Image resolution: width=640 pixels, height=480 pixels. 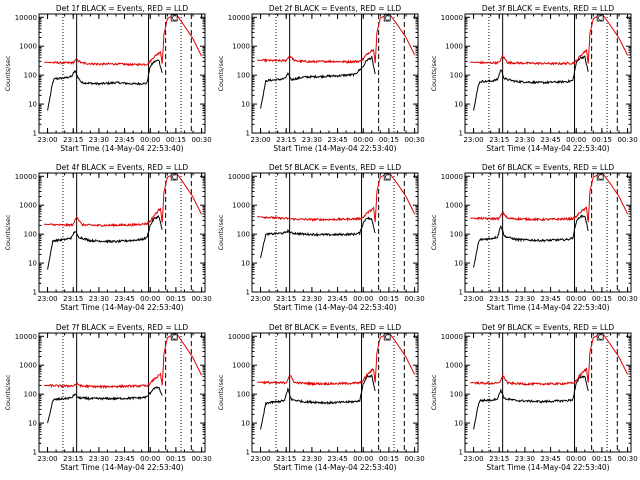 What do you see at coordinates (548, 8) in the screenshot?
I see `panel-title: Det 3f BLACK = Events, RED = LLD` at bounding box center [548, 8].